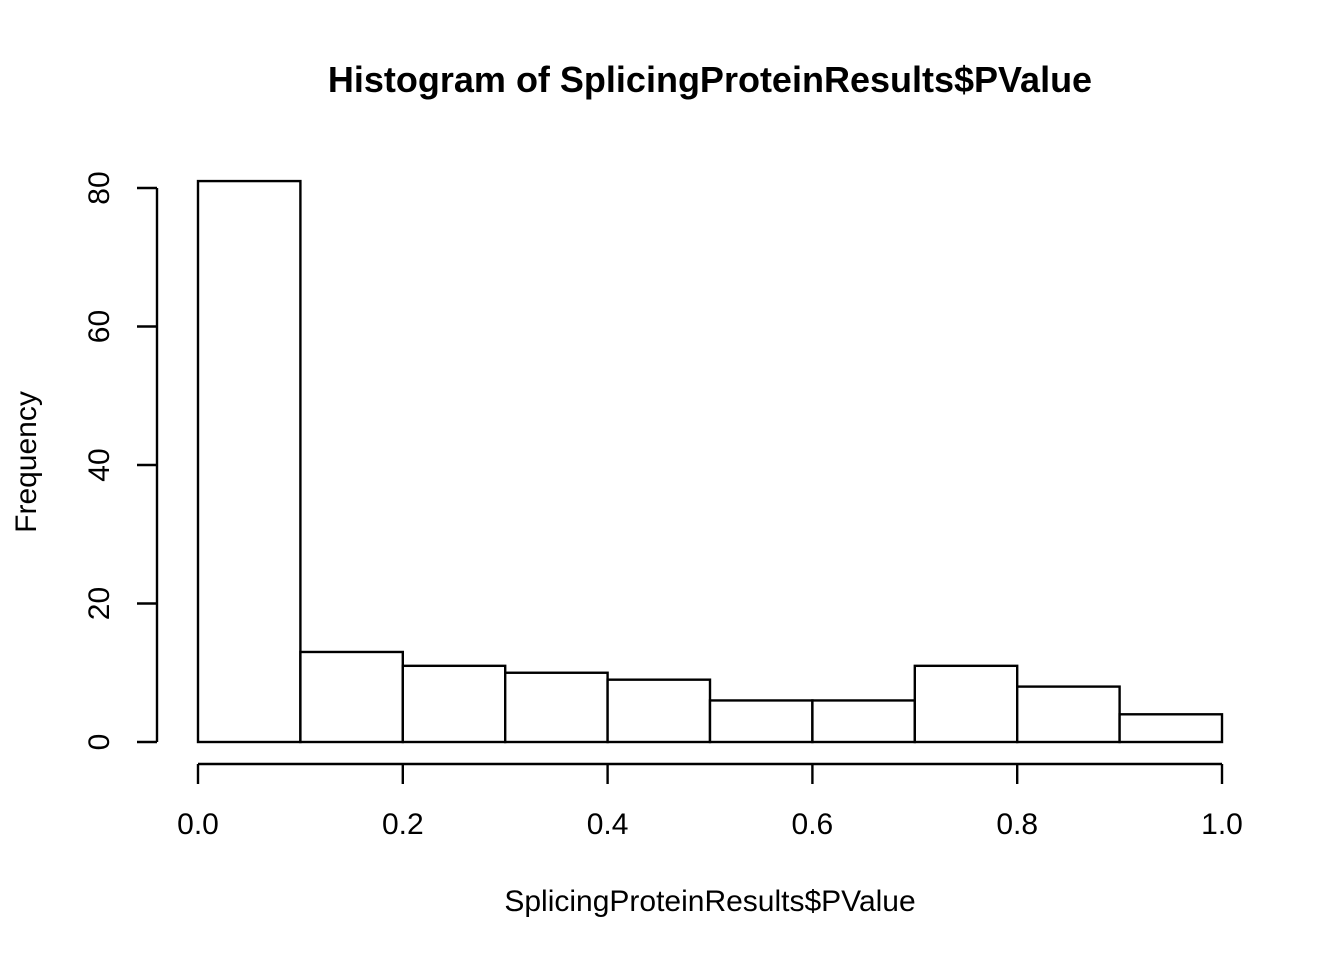 Image resolution: width=1344 pixels, height=960 pixels. I want to click on x-axis-label: SplicingProteinResults$PValue, so click(709, 901).